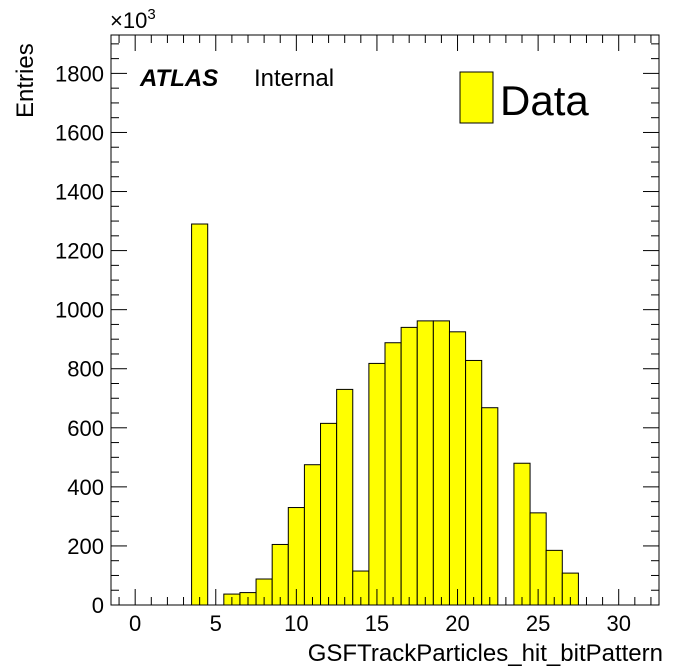 Image resolution: width=696 pixels, height=672 pixels. What do you see at coordinates (79, 192) in the screenshot?
I see `y-tick-label: 1400` at bounding box center [79, 192].